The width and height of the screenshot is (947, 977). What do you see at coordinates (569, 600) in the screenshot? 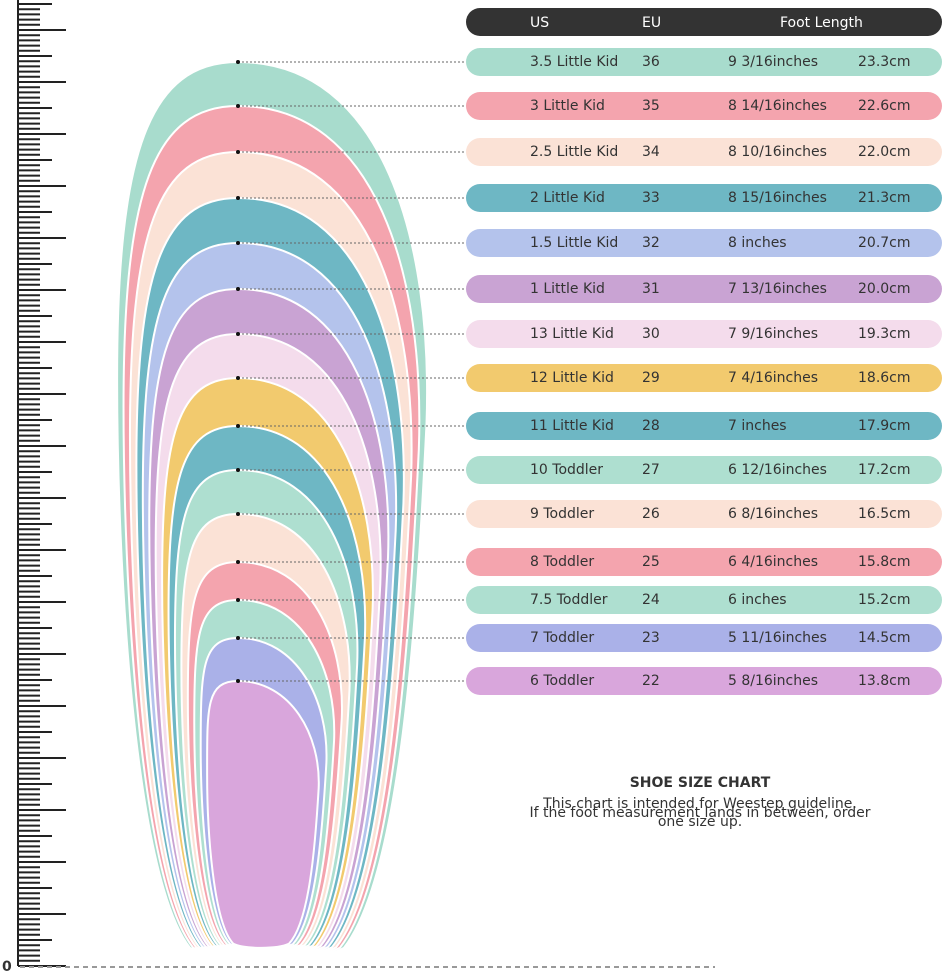
I see `row-us: 7.5 Toddler` at bounding box center [569, 600].